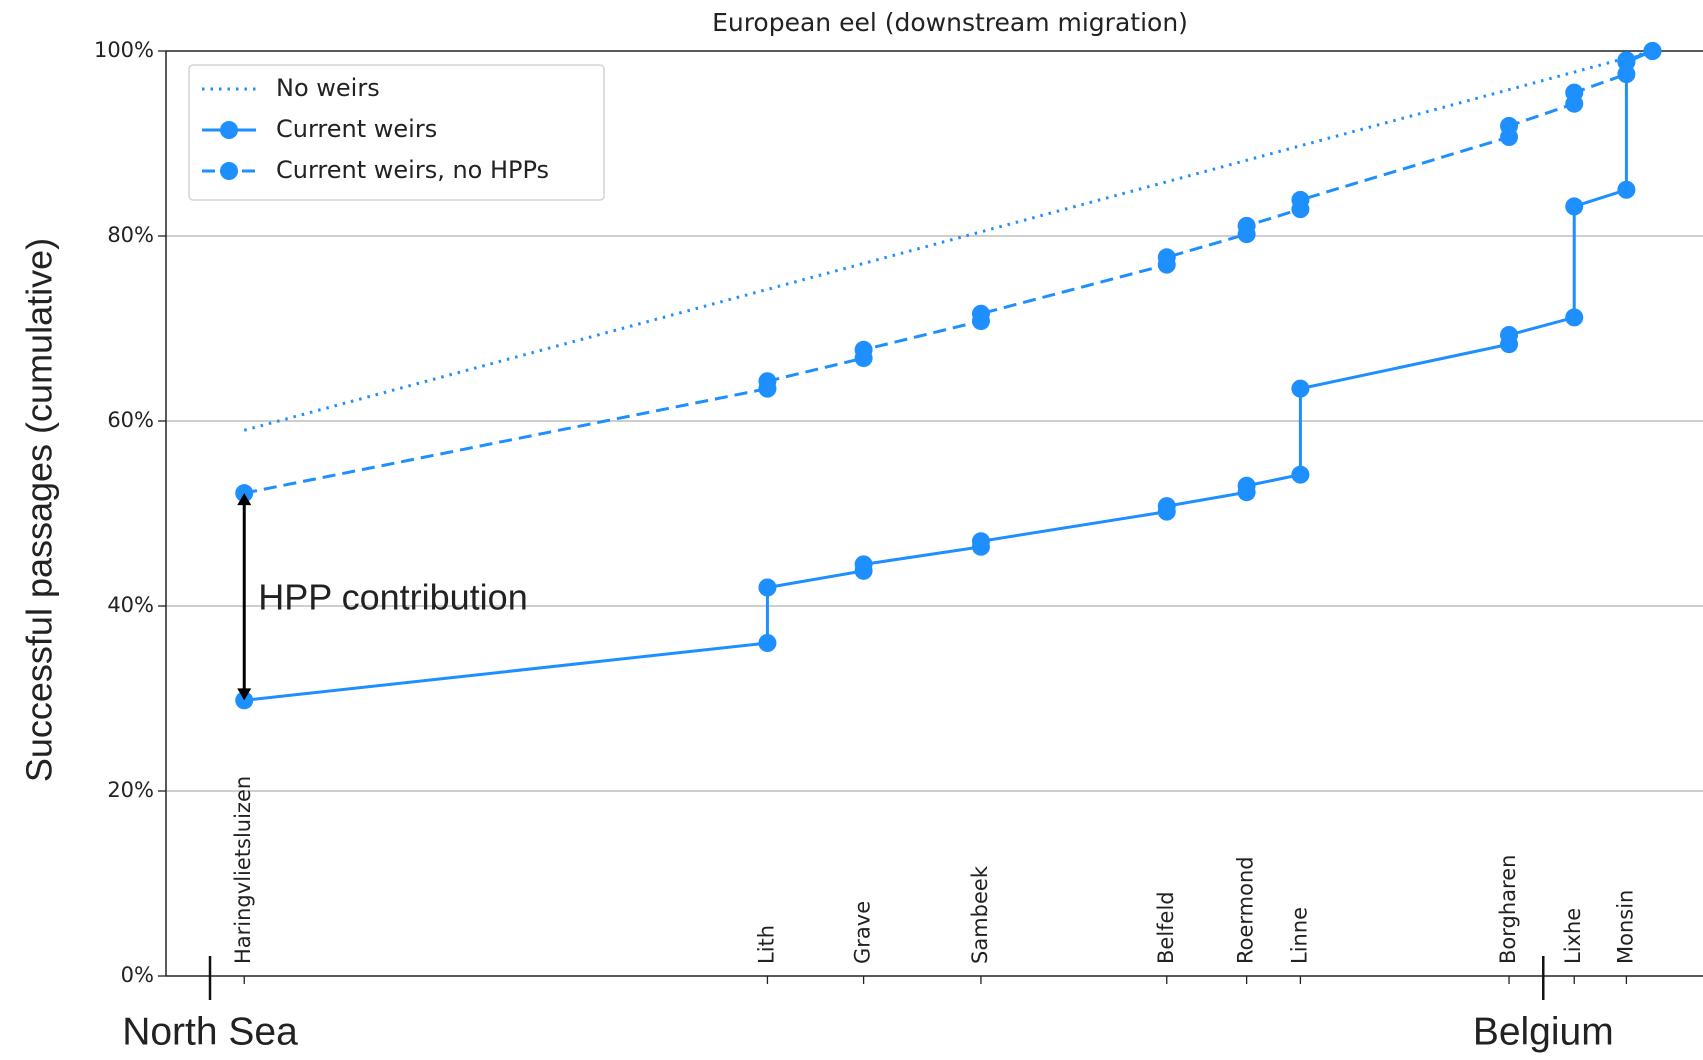 Image resolution: width=1703 pixels, height=1060 pixels. I want to click on region-label: North Sea, so click(210, 1031).